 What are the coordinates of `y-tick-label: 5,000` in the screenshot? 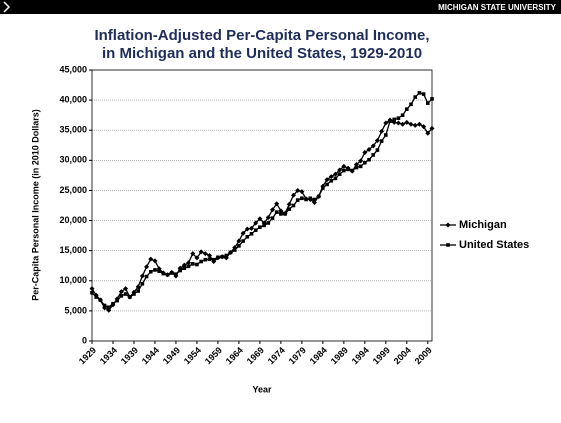 It's located at (75, 310).